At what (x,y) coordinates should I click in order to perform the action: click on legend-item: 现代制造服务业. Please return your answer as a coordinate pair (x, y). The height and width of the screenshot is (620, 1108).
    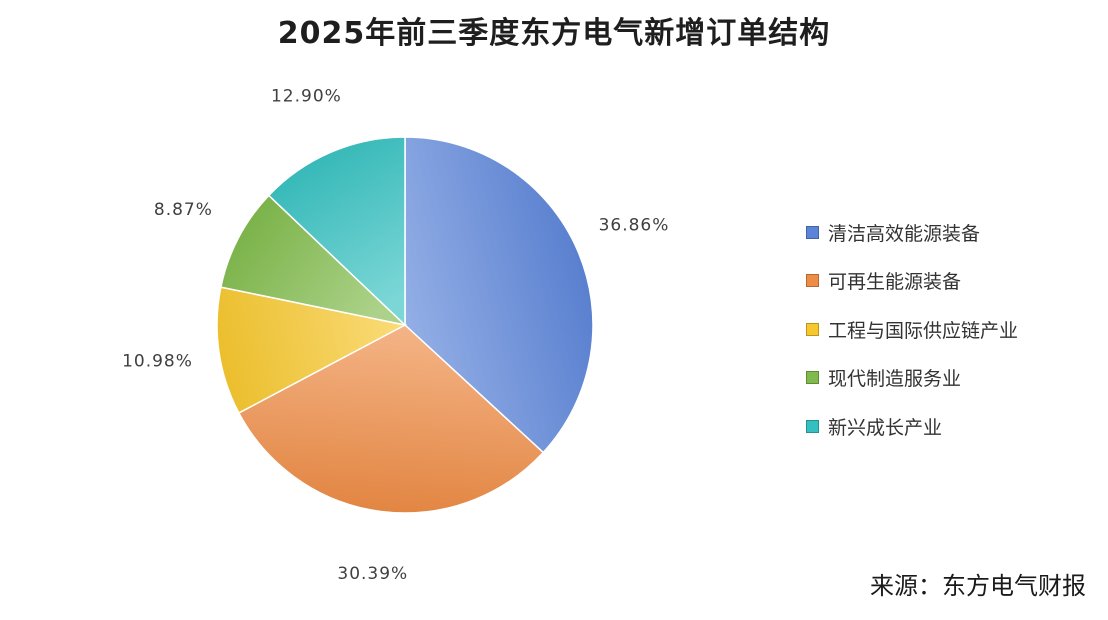
    Looking at the image, I should click on (912, 378).